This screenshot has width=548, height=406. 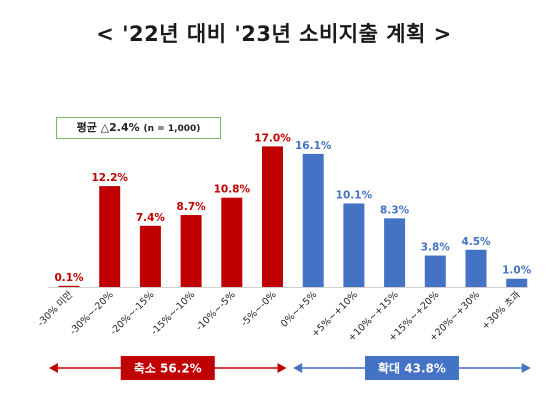 What do you see at coordinates (109, 178) in the screenshot?
I see `bar-value-label: 12.2%` at bounding box center [109, 178].